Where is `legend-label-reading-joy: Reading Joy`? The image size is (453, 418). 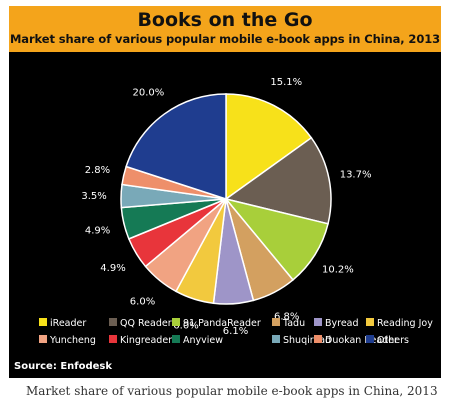 legend-label-reading-joy: Reading Joy is located at coordinates (405, 323).